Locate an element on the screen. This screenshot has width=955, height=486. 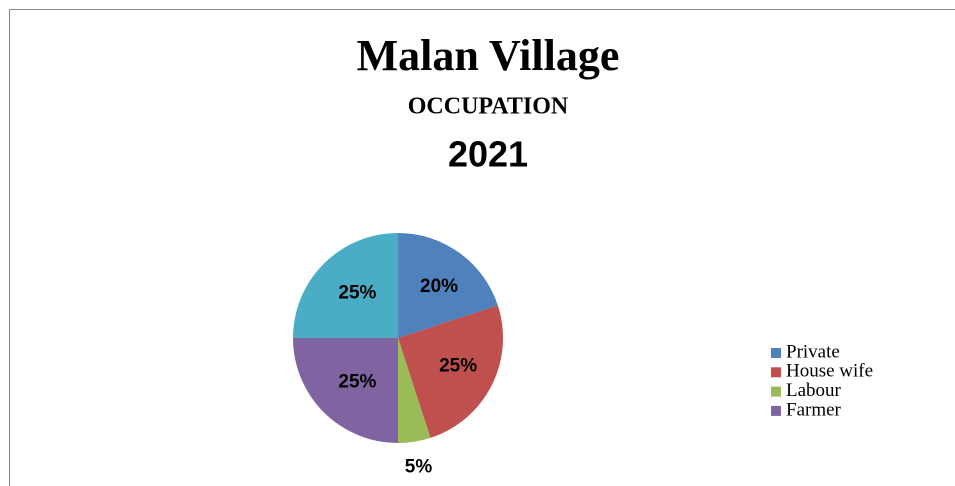
data-label: 5% is located at coordinates (419, 466).